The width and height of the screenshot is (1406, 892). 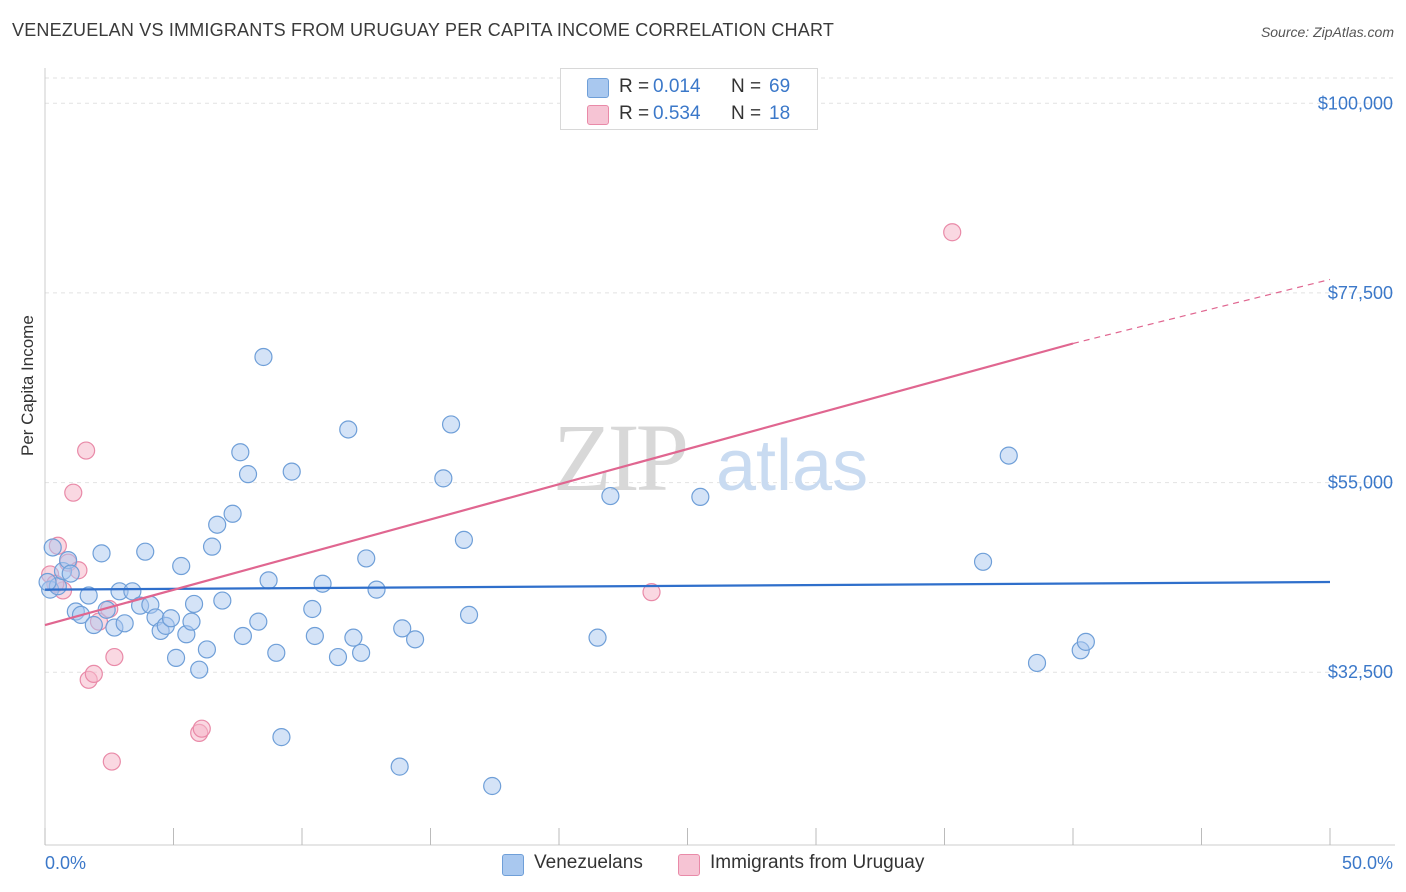 I want to click on y-tick-label: $100,000, so click(x=1355, y=103).